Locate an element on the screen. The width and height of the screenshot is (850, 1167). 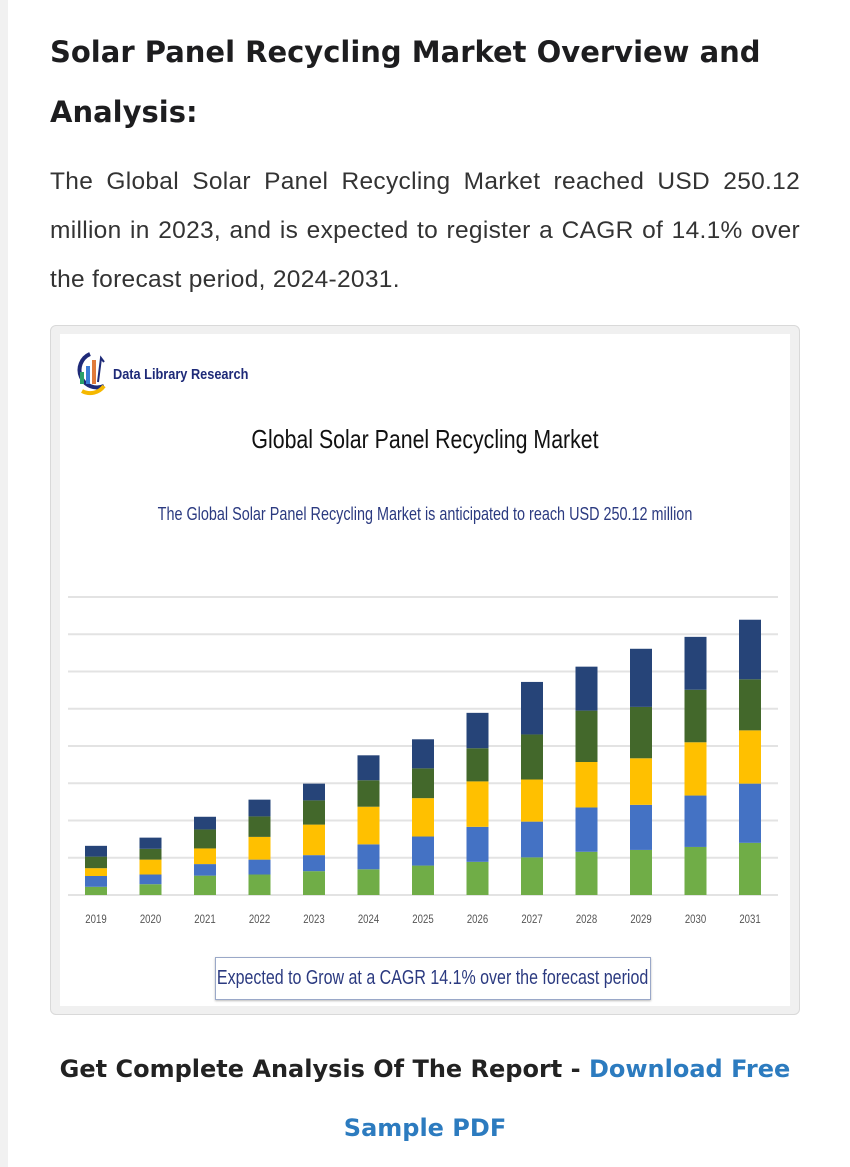
bar-segment-5-2031 is located at coordinates (750, 649).